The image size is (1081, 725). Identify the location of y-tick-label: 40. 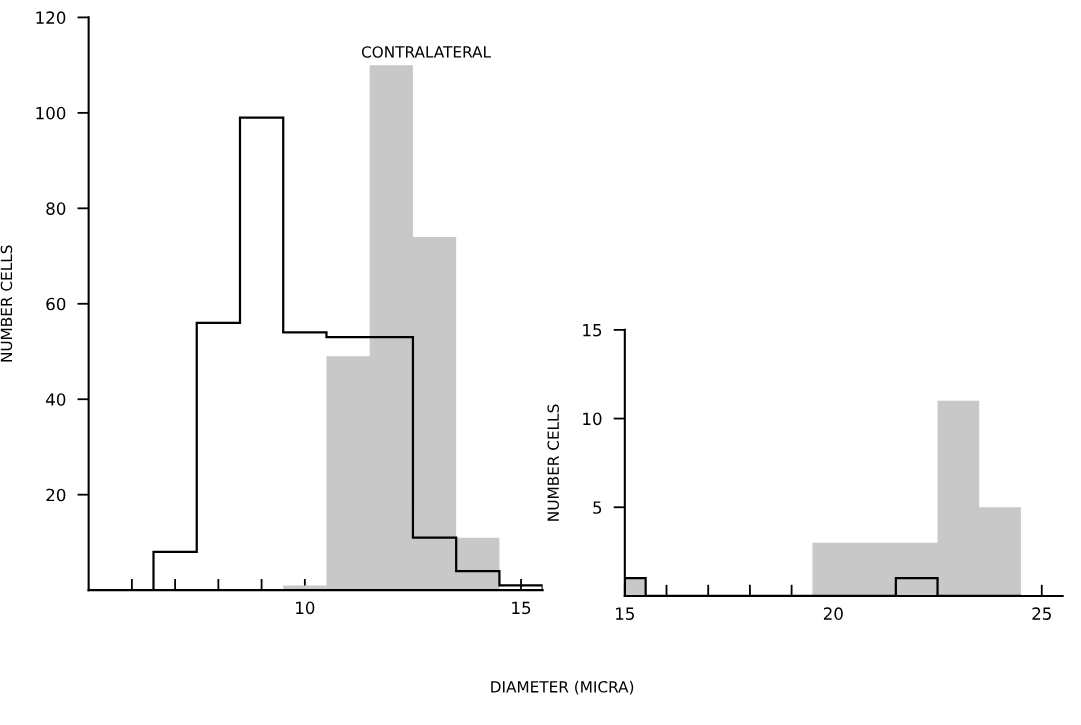
(56, 399).